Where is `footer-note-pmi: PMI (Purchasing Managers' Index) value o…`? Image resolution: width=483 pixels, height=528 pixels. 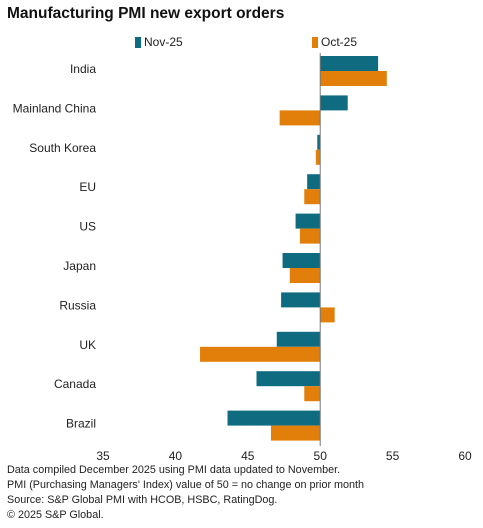 footer-note-pmi: PMI (Purchasing Managers' Index) value o… is located at coordinates (186, 485).